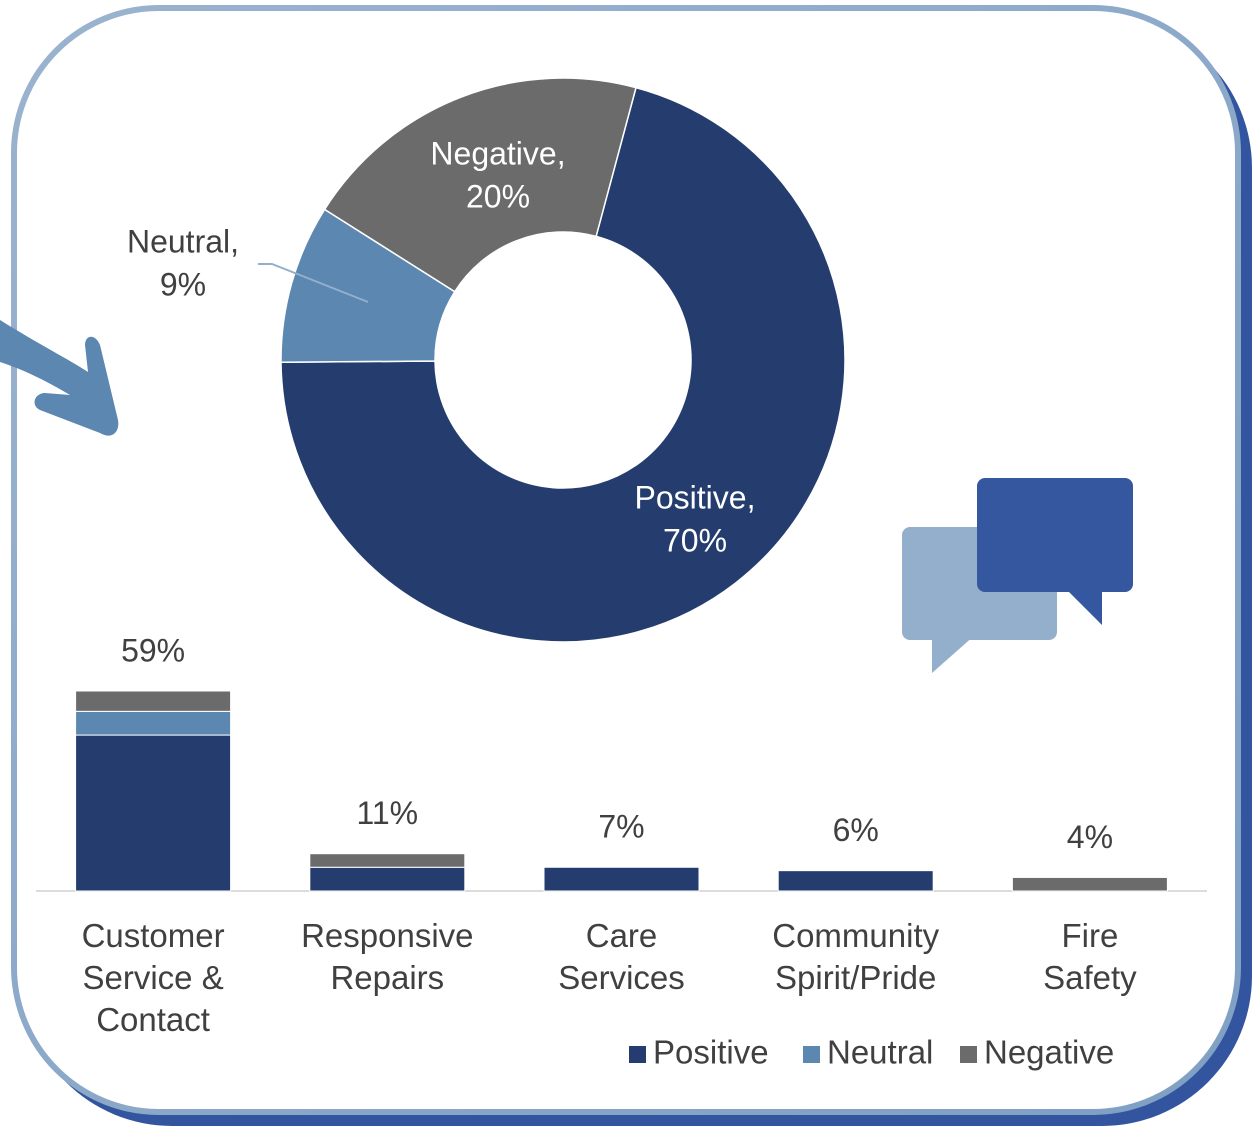 This screenshot has width=1257, height=1133. I want to click on slice-label: Positive,, so click(695, 497).